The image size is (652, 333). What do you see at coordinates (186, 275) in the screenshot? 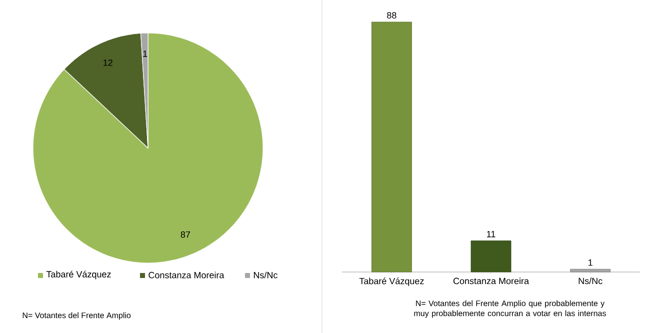
I see `legend-label: Constanza Moreira` at bounding box center [186, 275].